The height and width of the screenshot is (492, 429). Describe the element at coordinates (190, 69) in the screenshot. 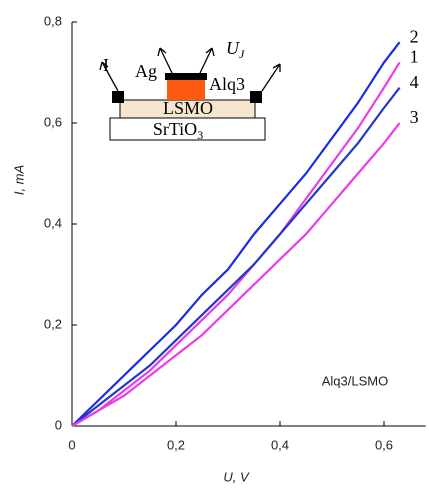

I see `arrows` at that location.